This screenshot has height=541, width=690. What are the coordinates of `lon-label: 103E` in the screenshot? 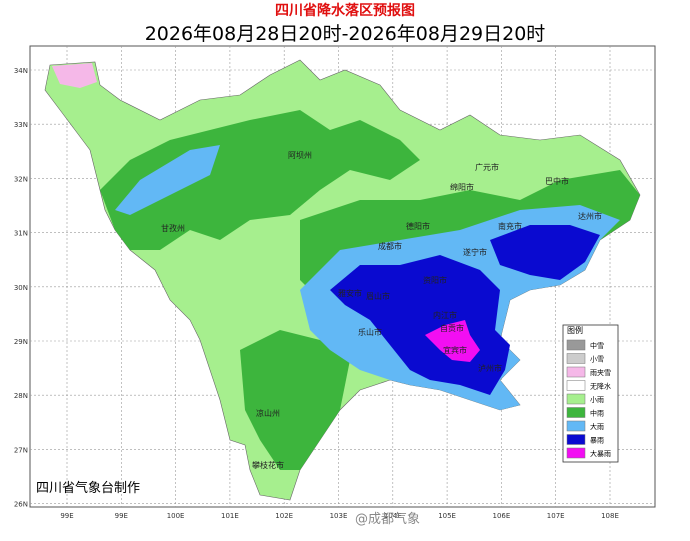 It's located at (339, 516).